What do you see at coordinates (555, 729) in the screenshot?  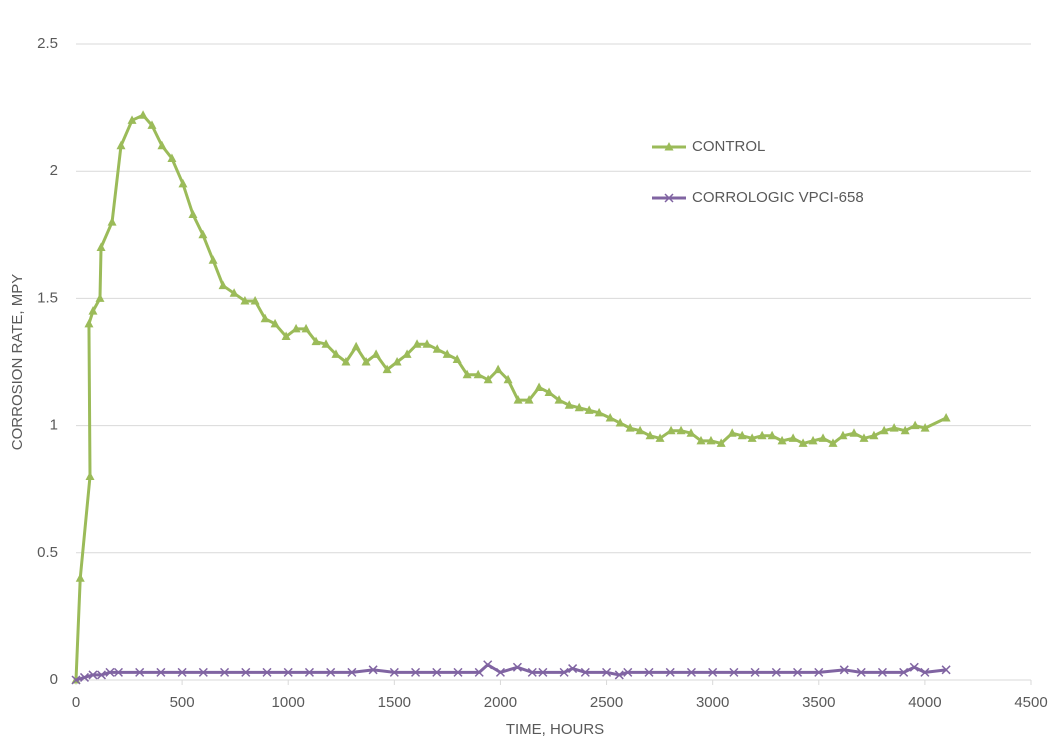 I see `x-axis-title: TIME, HOURS` at bounding box center [555, 729].